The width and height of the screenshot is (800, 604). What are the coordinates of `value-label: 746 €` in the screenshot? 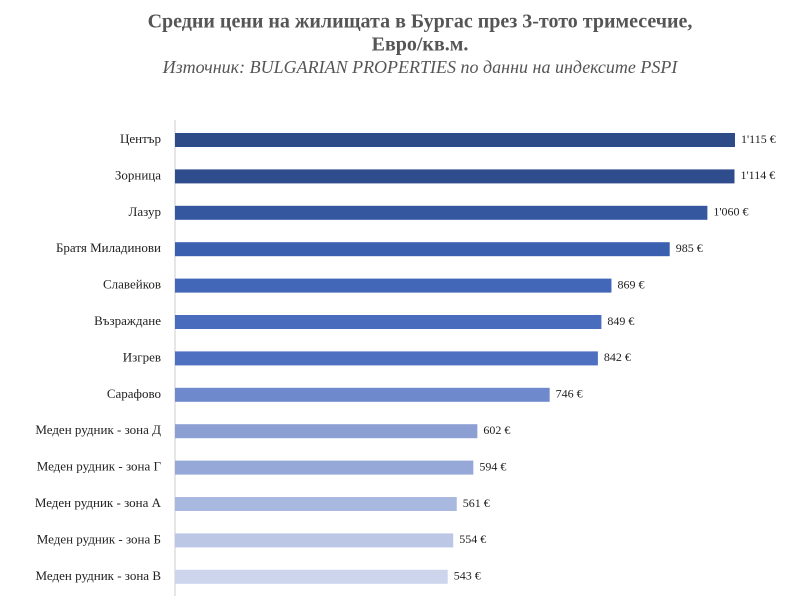 It's located at (569, 394).